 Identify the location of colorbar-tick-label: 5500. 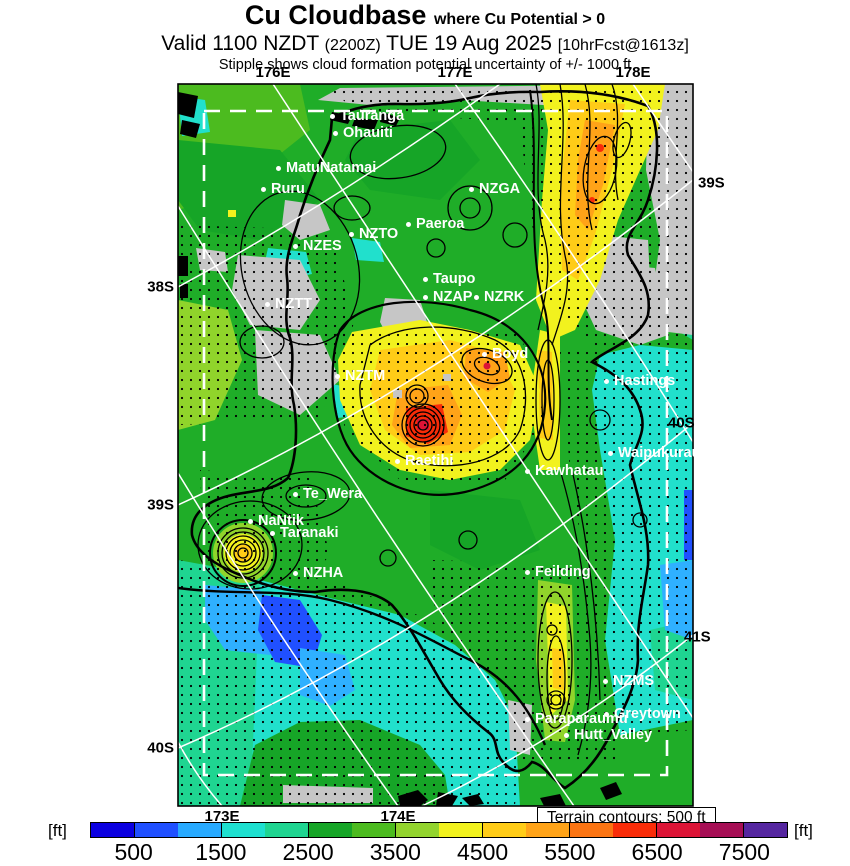
(570, 852).